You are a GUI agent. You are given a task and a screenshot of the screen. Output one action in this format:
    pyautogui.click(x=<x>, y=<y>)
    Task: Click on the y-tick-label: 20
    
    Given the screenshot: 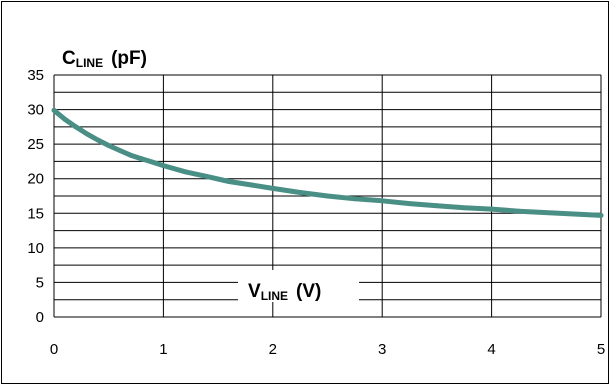 What is the action you would take?
    pyautogui.click(x=35, y=179)
    